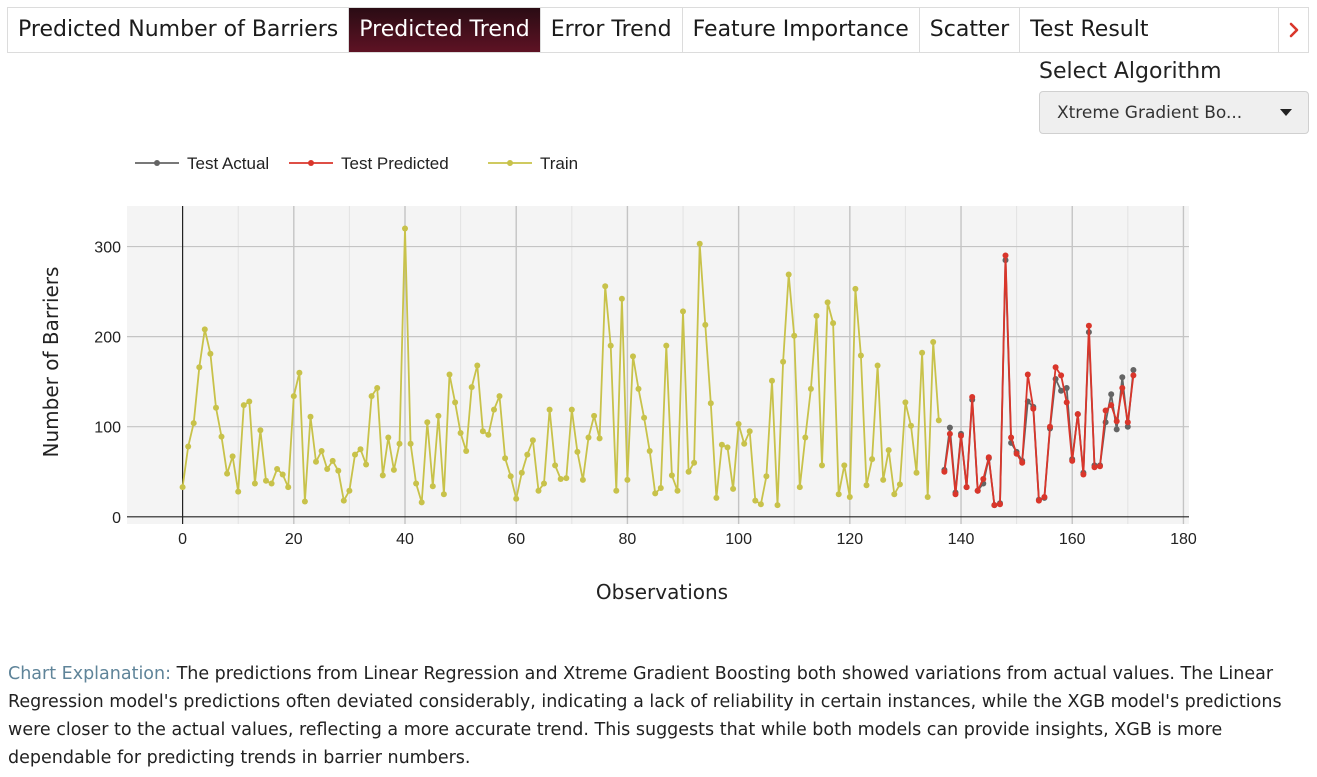 Image resolution: width=1317 pixels, height=777 pixels. I want to click on tab-scatter: Scatter, so click(970, 30).